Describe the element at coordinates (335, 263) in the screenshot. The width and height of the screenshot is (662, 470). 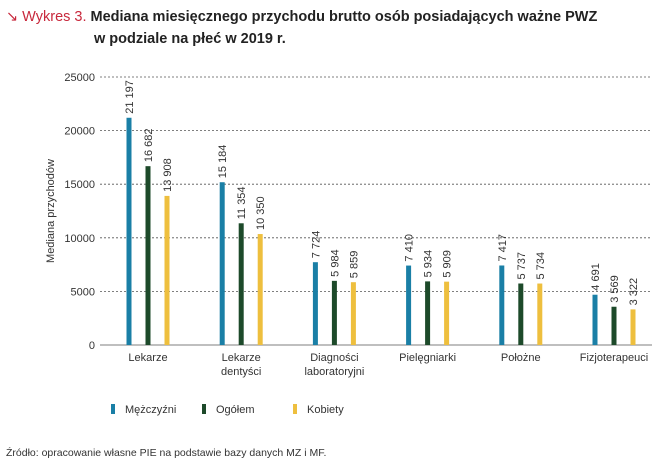
I see `data-label: 5 984` at that location.